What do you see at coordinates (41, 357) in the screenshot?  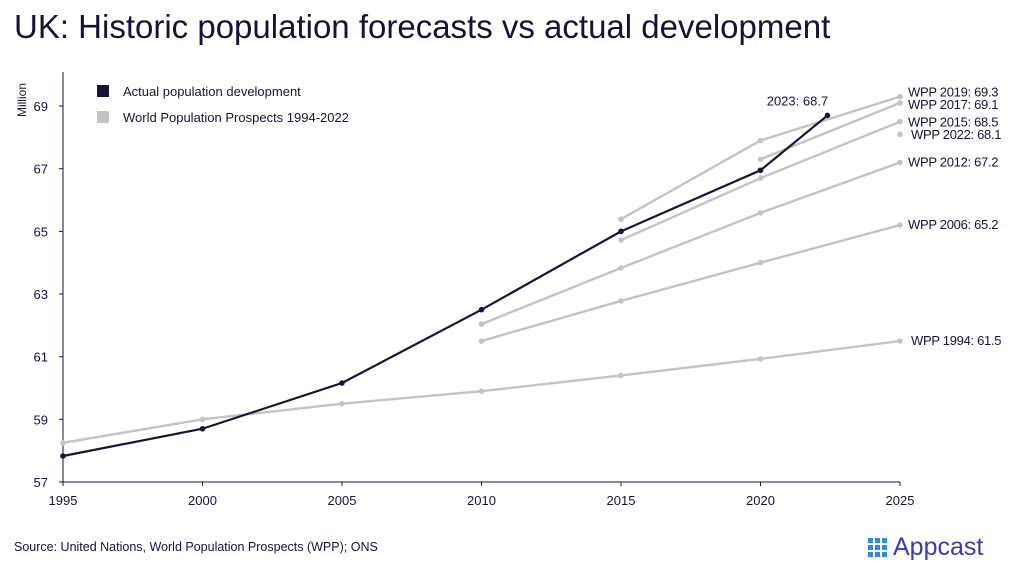 I see `y-tick-label: 61` at bounding box center [41, 357].